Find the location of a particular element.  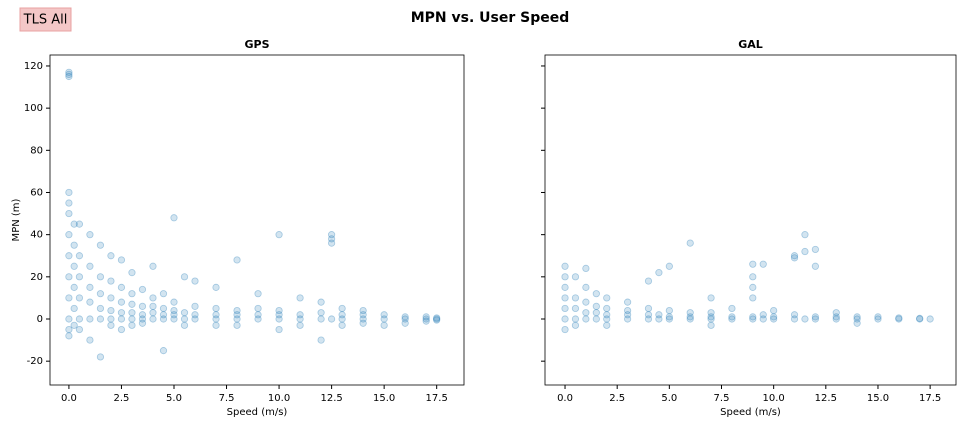

x-tick-label: 10.0 is located at coordinates (279, 398).